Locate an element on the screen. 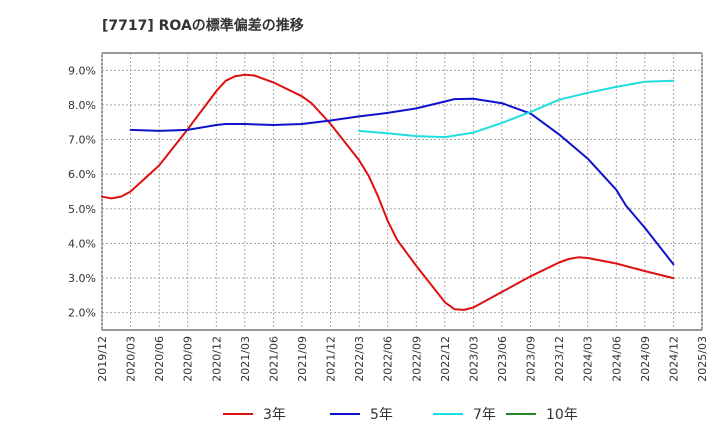 Image resolution: width=720 pixels, height=440 pixels. x-tick-label: 2022/09 is located at coordinates (416, 359).